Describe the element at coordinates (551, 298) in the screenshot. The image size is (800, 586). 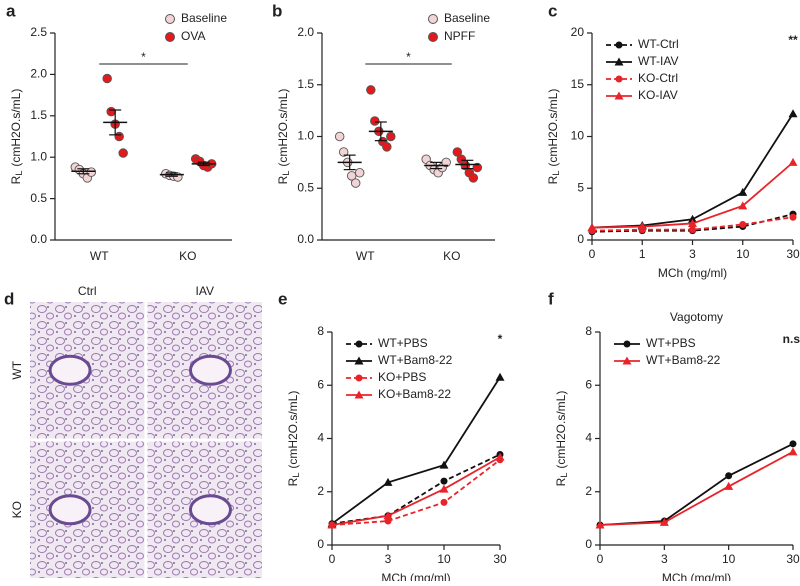
I see `panel-letter: f` at that location.